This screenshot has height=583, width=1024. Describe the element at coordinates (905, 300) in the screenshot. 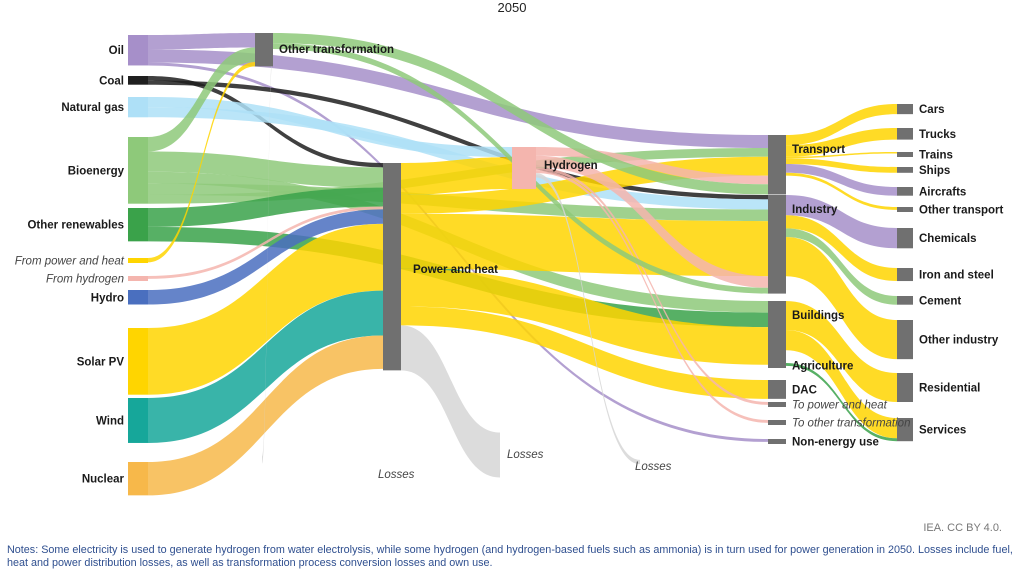

I see `node-cement` at that location.